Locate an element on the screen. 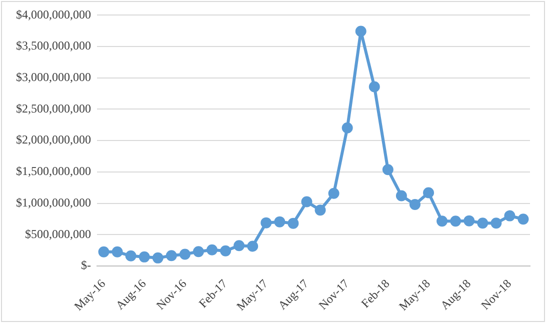  y-tick-label: $2,500,000,000 is located at coordinates (53, 108).